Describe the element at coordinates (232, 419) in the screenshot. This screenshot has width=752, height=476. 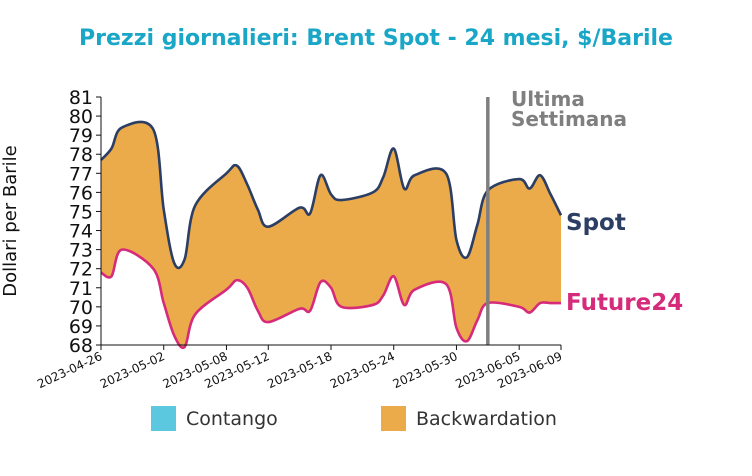
I see `legend-label-contango: Contango` at that location.